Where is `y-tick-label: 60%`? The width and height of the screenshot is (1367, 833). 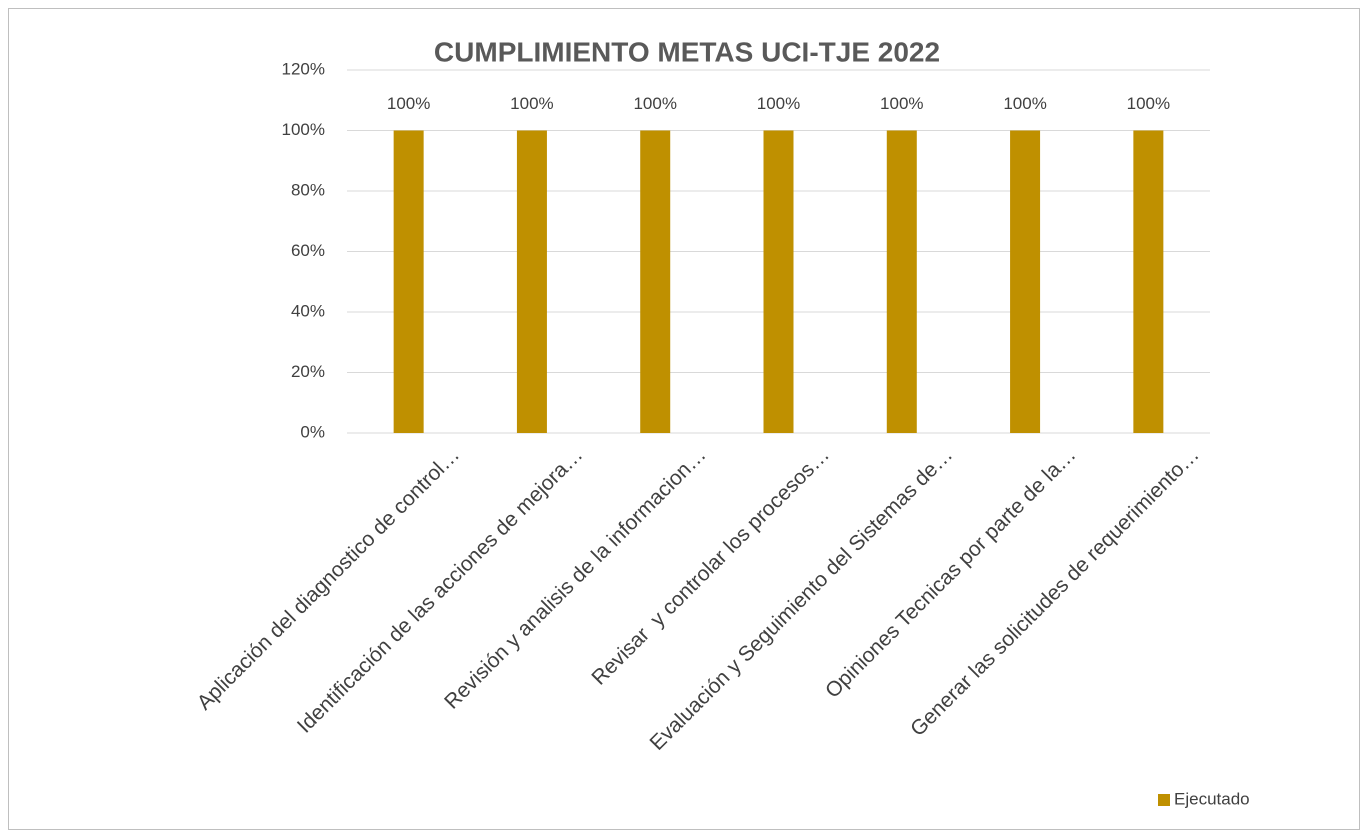 y-tick-label: 60% is located at coordinates (308, 250).